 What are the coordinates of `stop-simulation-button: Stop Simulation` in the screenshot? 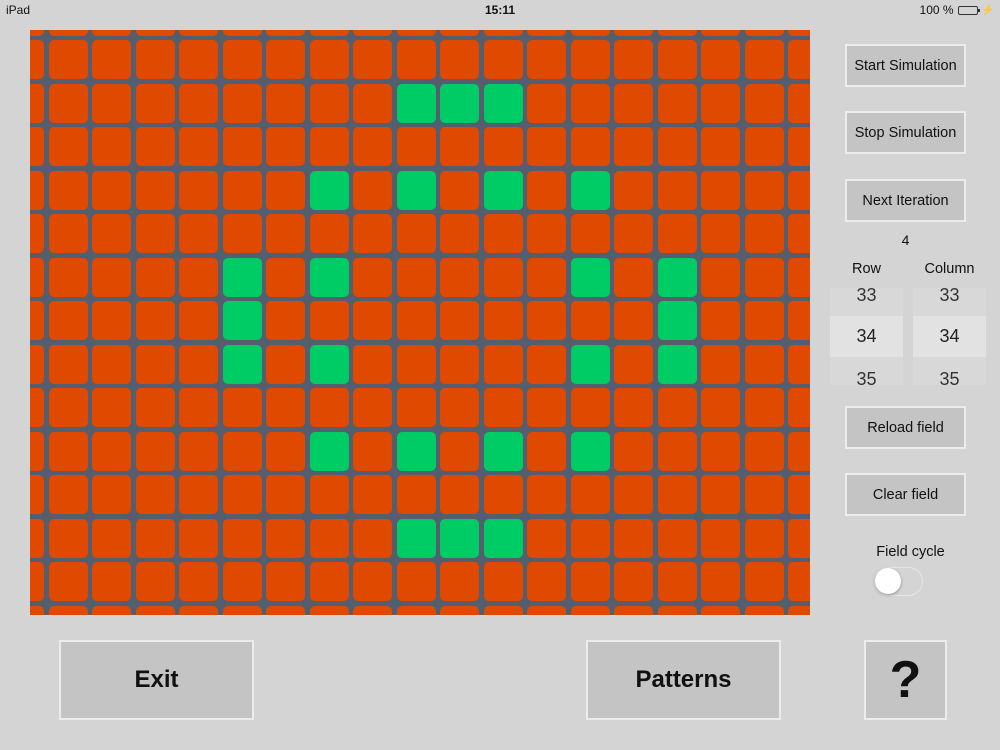 It's located at (905, 132).